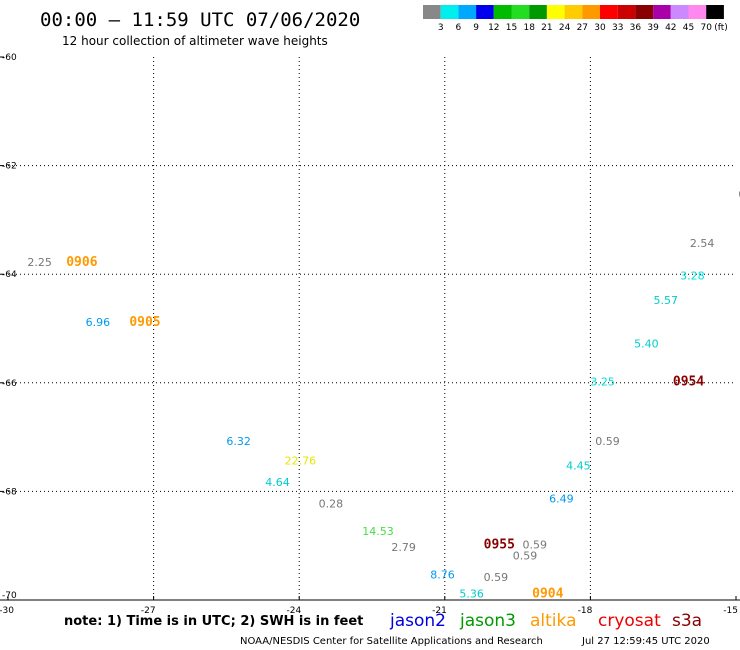 This screenshot has height=650, width=740. What do you see at coordinates (670, 28) in the screenshot?
I see `legend-label: 42` at bounding box center [670, 28].